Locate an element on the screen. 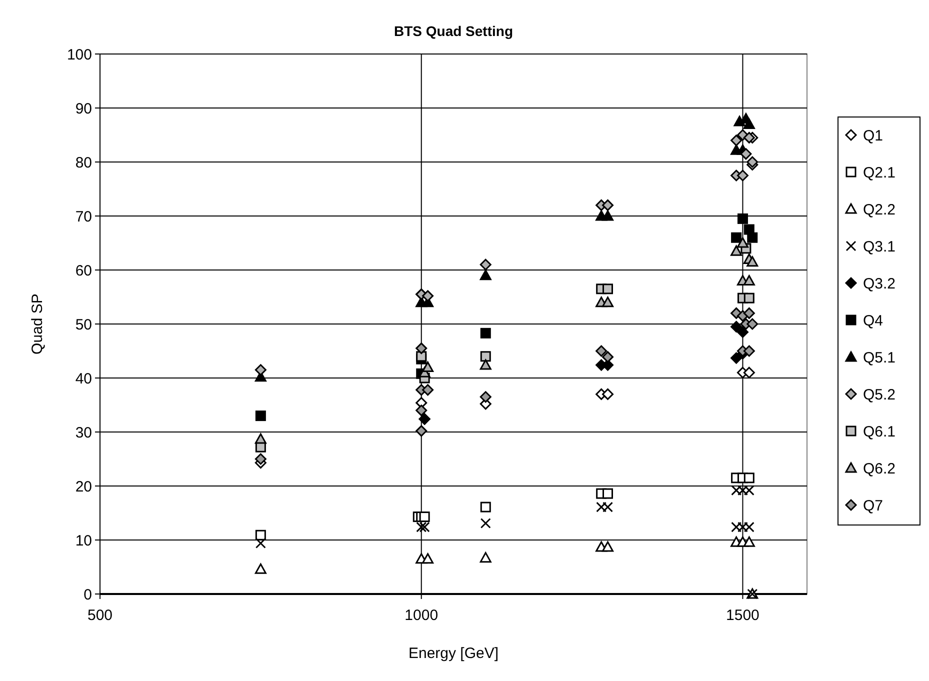  y-tick-label: 70 is located at coordinates (83, 217).